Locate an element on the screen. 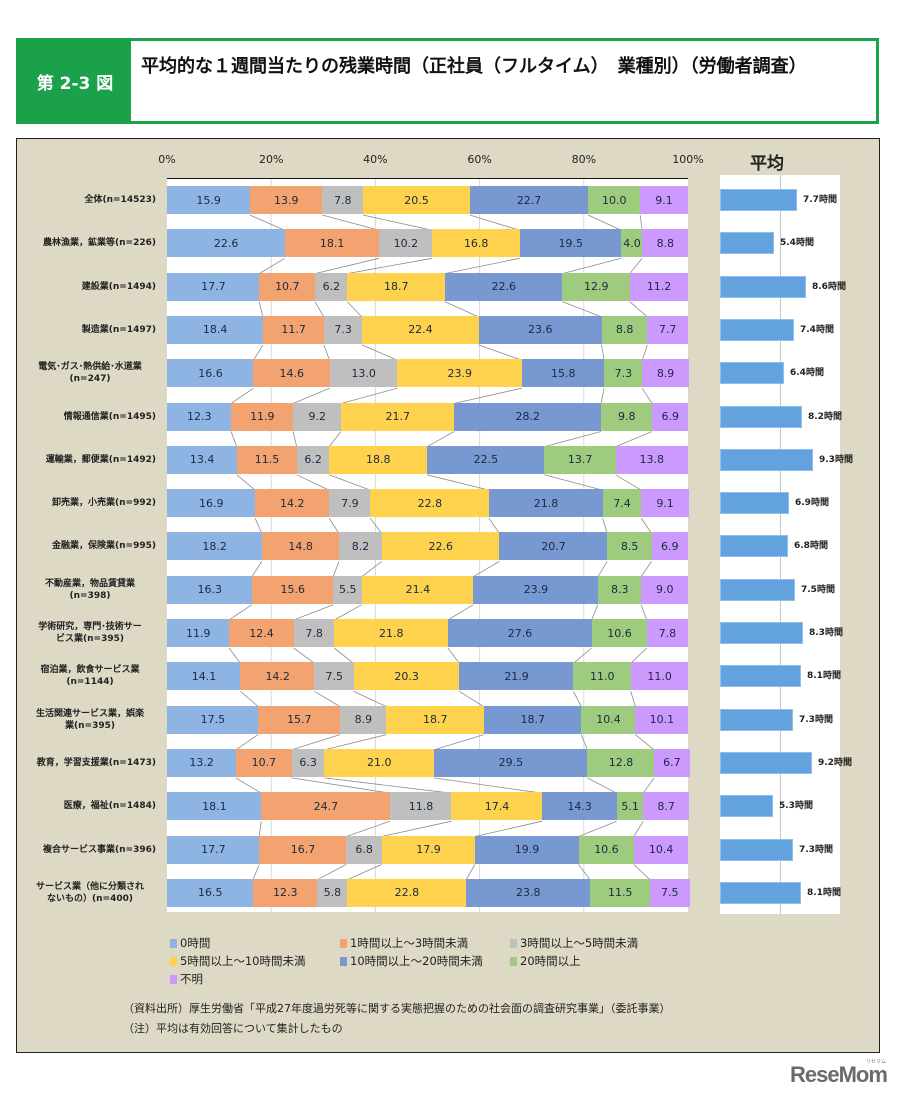  bar-segment: 12.8 is located at coordinates (621, 762).